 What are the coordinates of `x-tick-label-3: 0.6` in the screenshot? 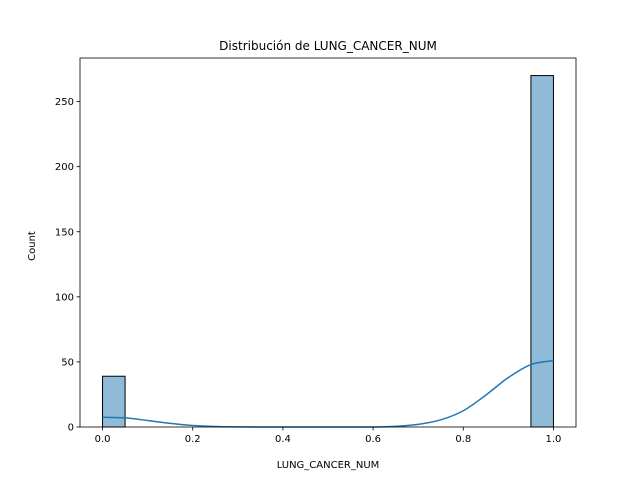 It's located at (373, 439).